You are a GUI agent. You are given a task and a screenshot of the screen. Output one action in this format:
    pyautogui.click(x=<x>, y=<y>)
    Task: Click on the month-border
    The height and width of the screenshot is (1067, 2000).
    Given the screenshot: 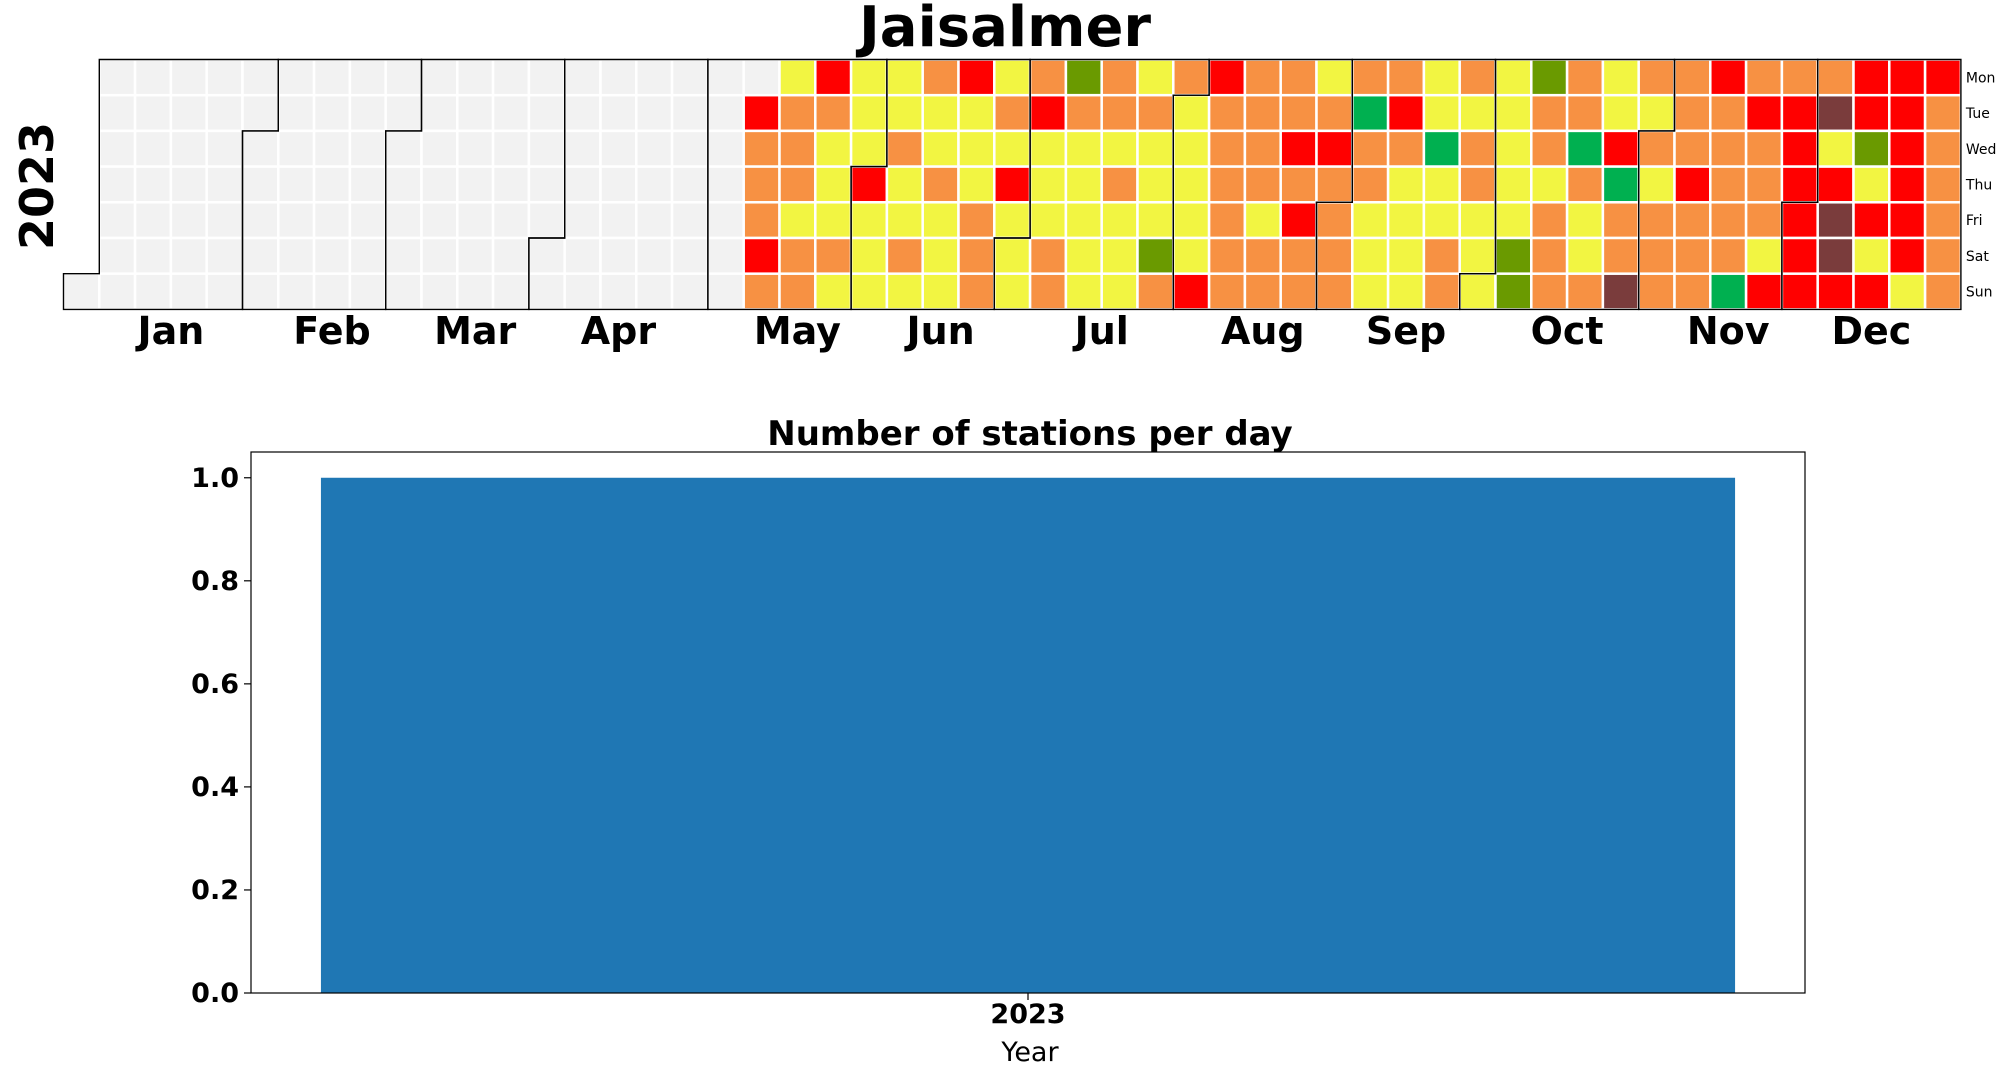 What is the action you would take?
    pyautogui.click(x=1871, y=184)
    